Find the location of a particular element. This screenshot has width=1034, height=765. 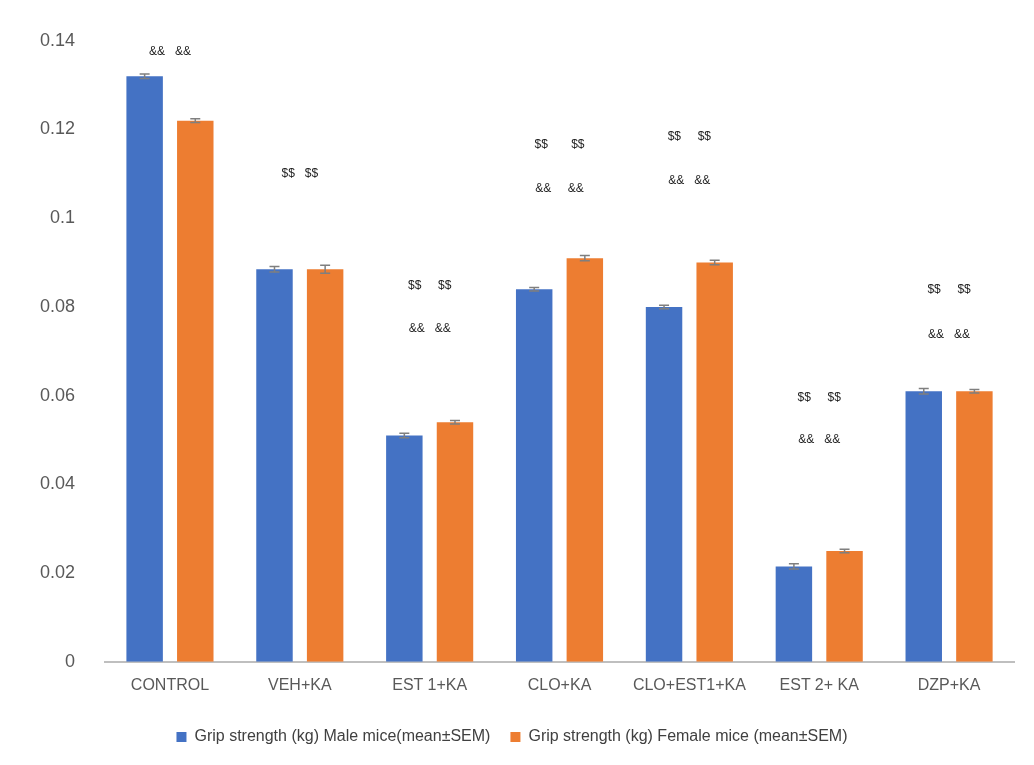

y-tick-label: 0 is located at coordinates (70, 660).